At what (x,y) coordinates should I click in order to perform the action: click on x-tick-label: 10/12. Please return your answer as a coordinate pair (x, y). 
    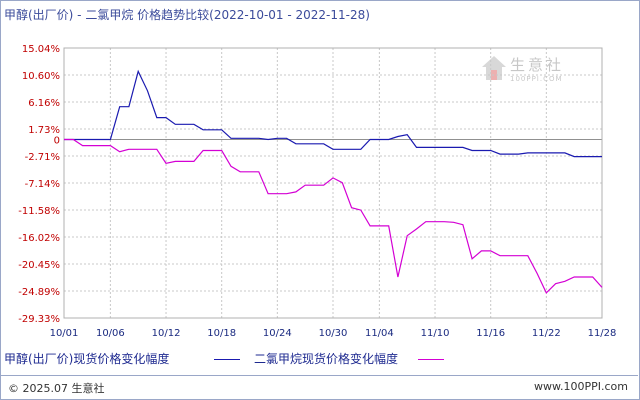
    Looking at the image, I should click on (166, 333).